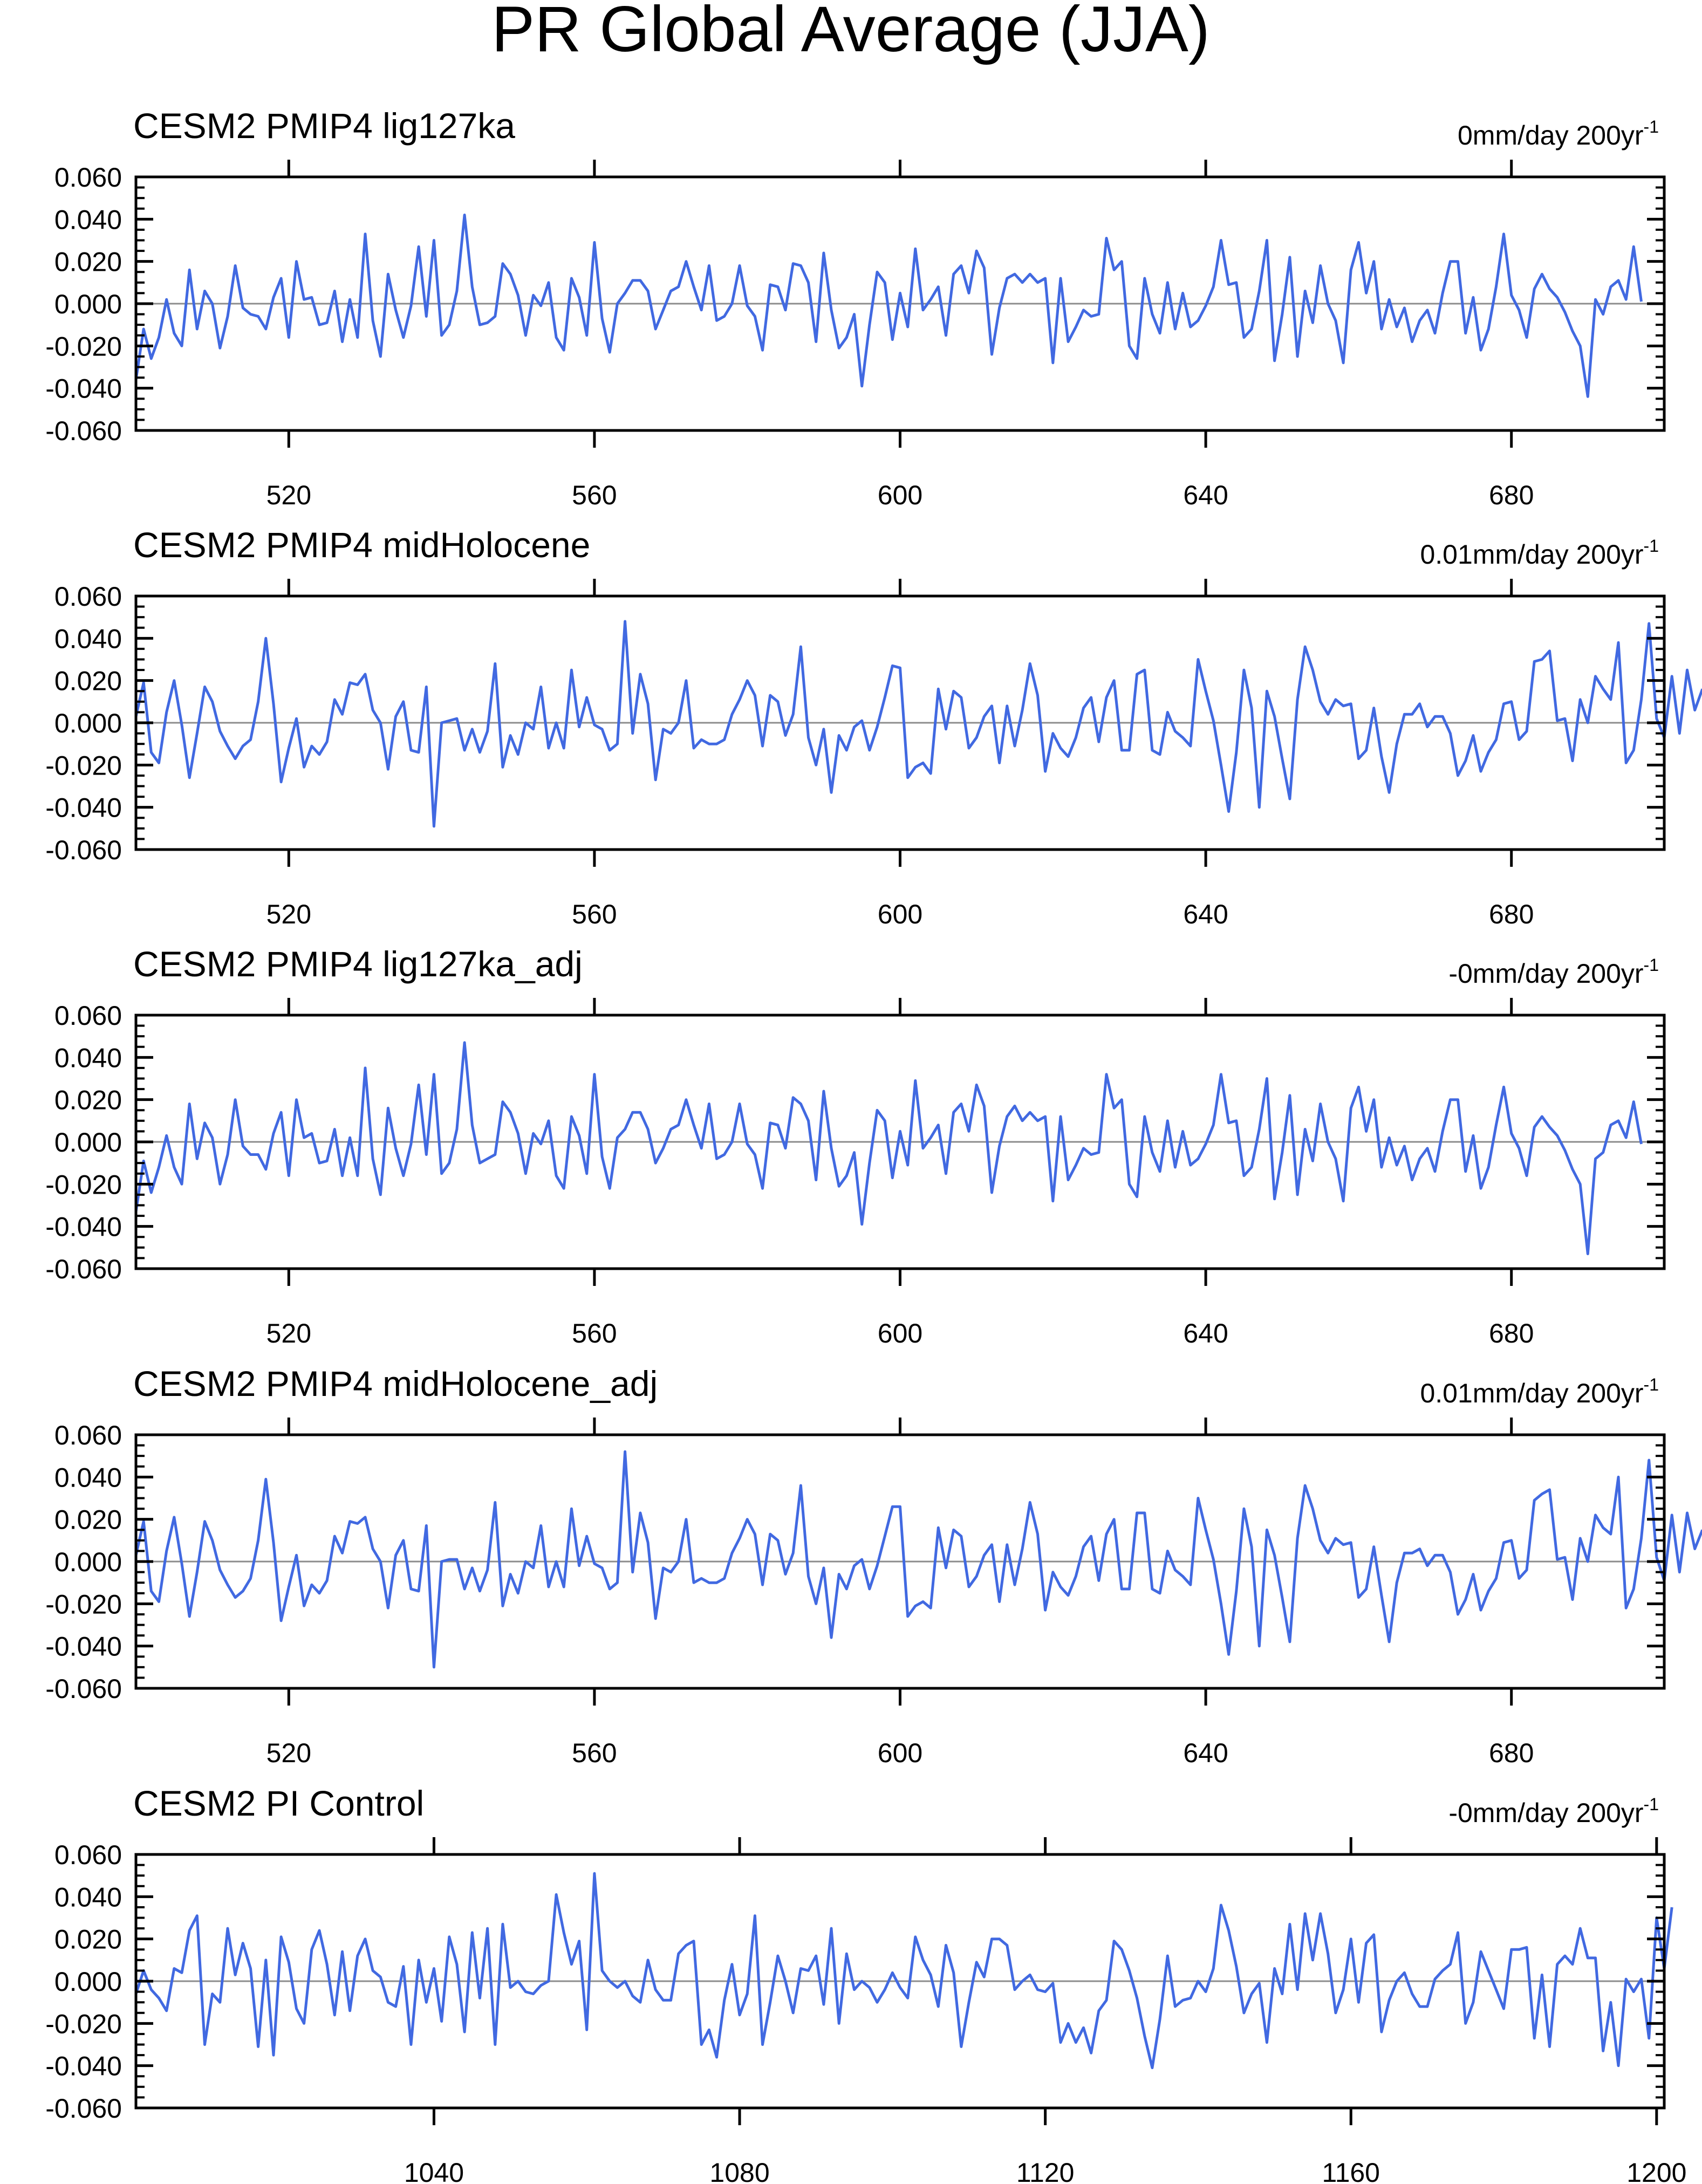 This screenshot has width=1702, height=2184. I want to click on figure-title: PR Global Average (JJA), so click(851, 32).